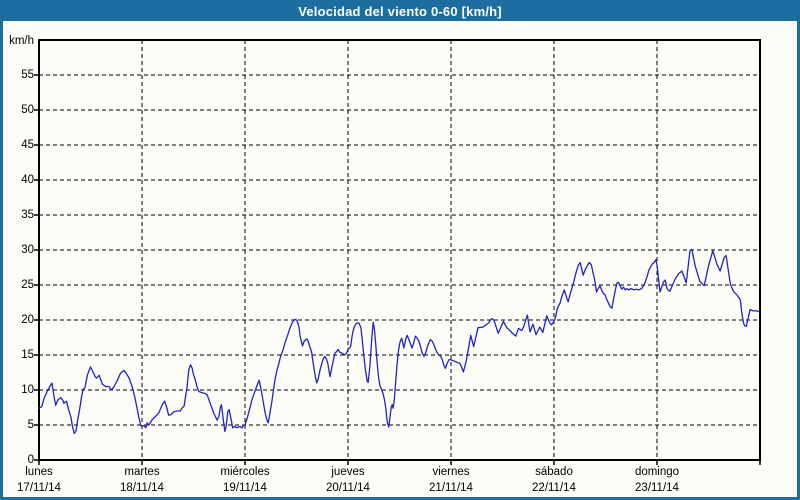 The width and height of the screenshot is (800, 500). Describe the element at coordinates (348, 488) in the screenshot. I see `x-date-label: 20/11/14` at that location.